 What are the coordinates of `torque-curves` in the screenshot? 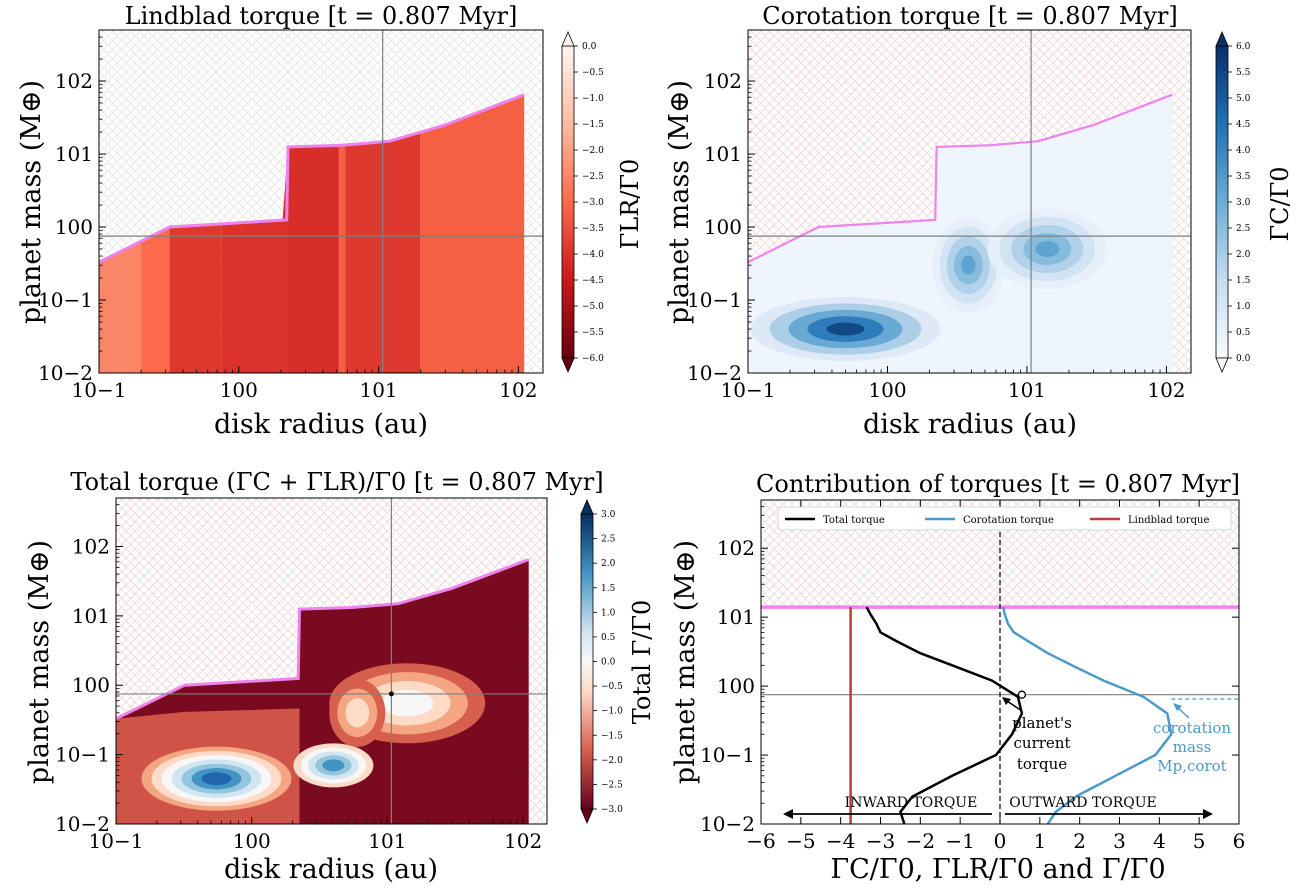 It's located at (1000, 662).